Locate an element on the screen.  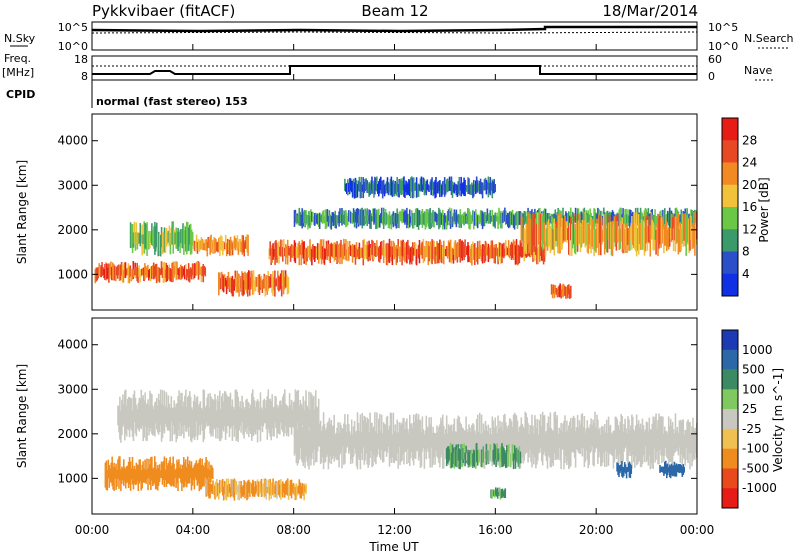
colorbar-cell is located at coordinates (730, 478).